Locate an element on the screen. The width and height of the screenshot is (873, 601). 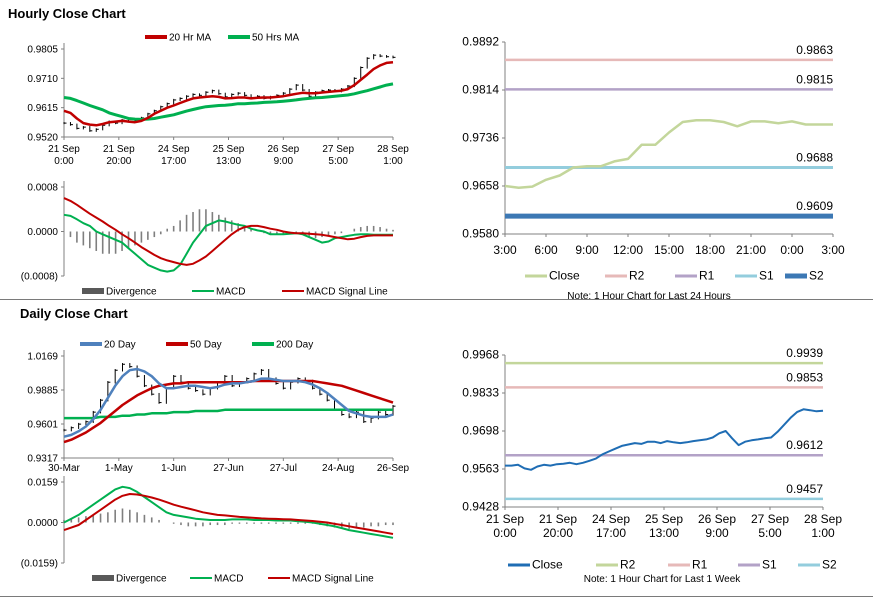
level-label-s1: 0.9612 is located at coordinates (804, 445).